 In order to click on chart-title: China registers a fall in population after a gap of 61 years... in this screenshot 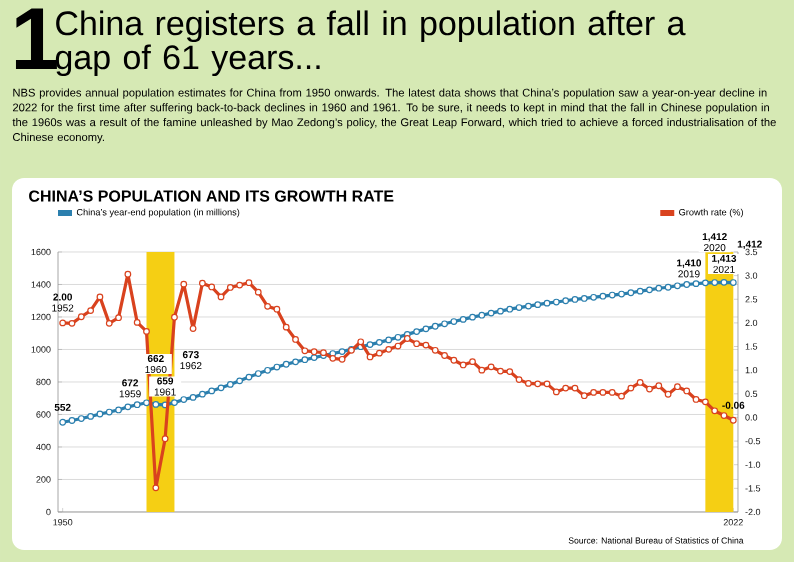, I will do `click(370, 43)`.